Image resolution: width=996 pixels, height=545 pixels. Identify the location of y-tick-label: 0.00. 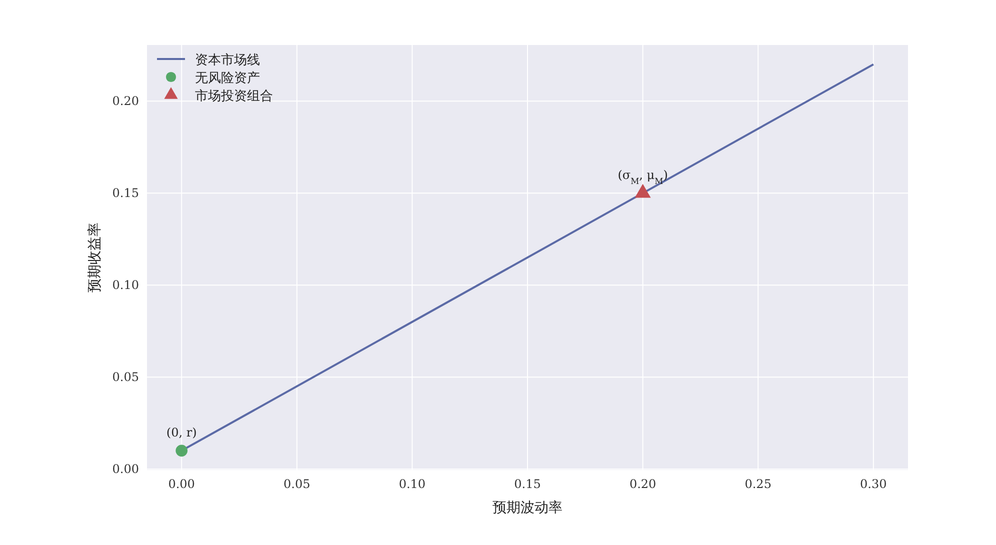
(125, 469).